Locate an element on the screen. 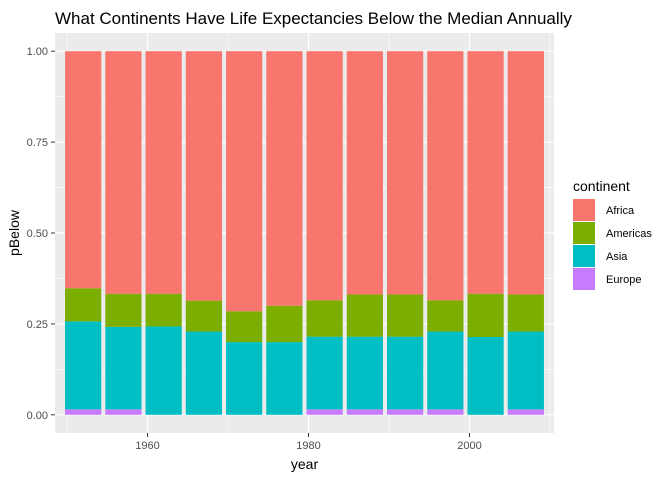  bar-asia-1962 is located at coordinates (163, 370).